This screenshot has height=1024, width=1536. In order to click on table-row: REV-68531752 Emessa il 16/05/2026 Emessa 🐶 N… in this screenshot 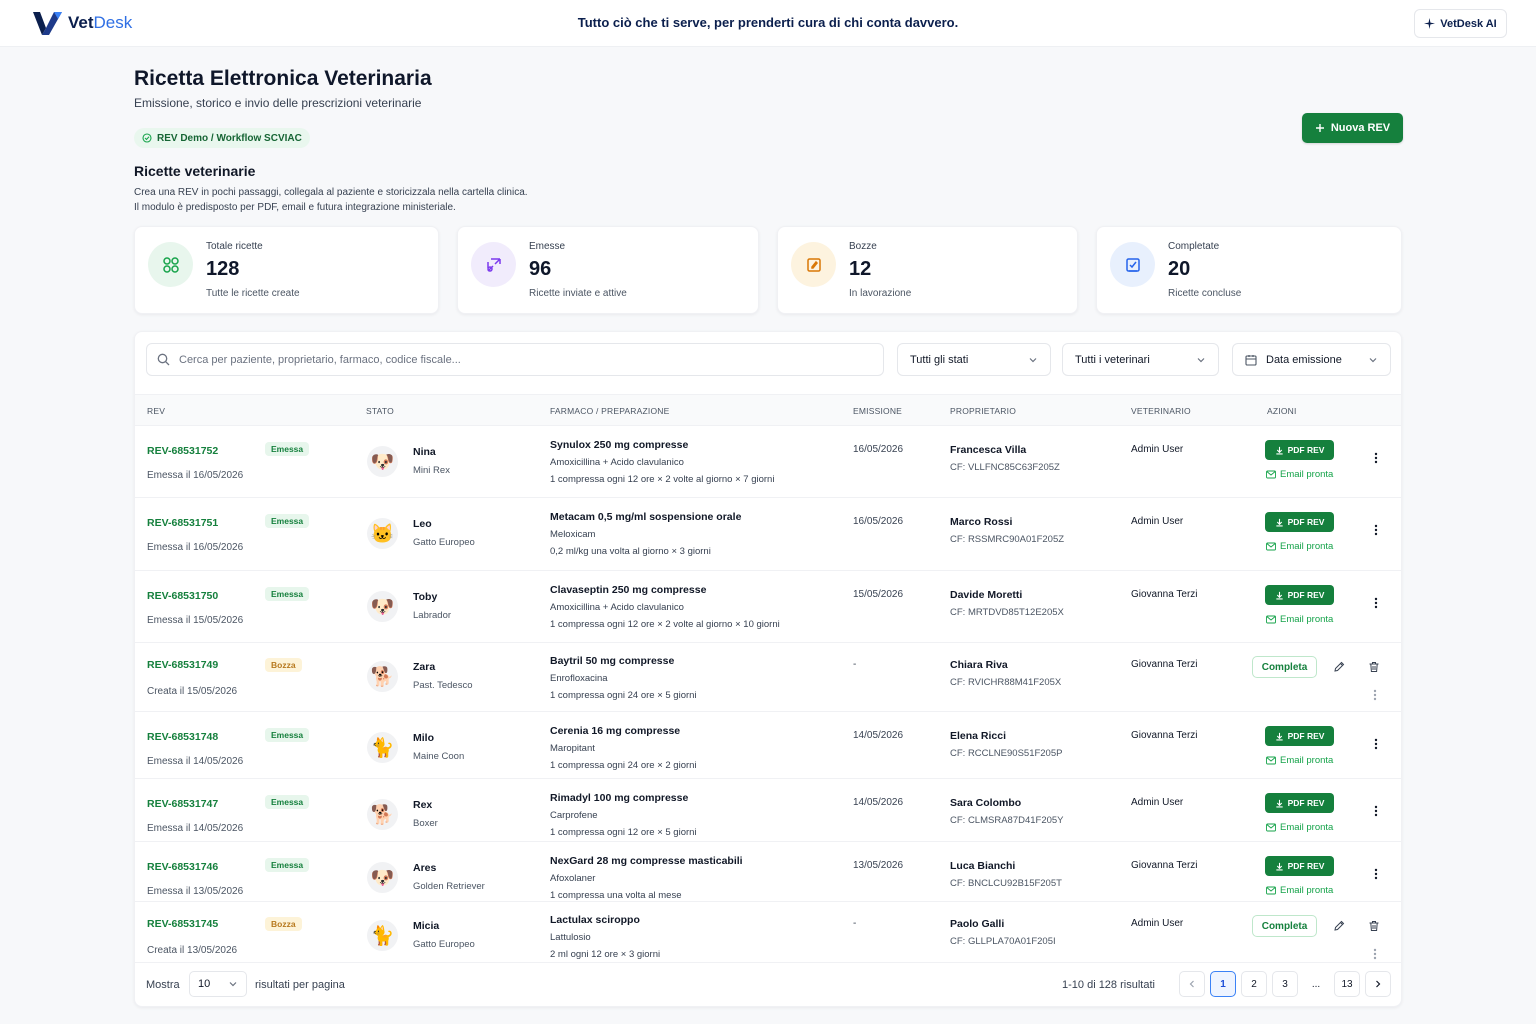, I will do `click(768, 462)`.